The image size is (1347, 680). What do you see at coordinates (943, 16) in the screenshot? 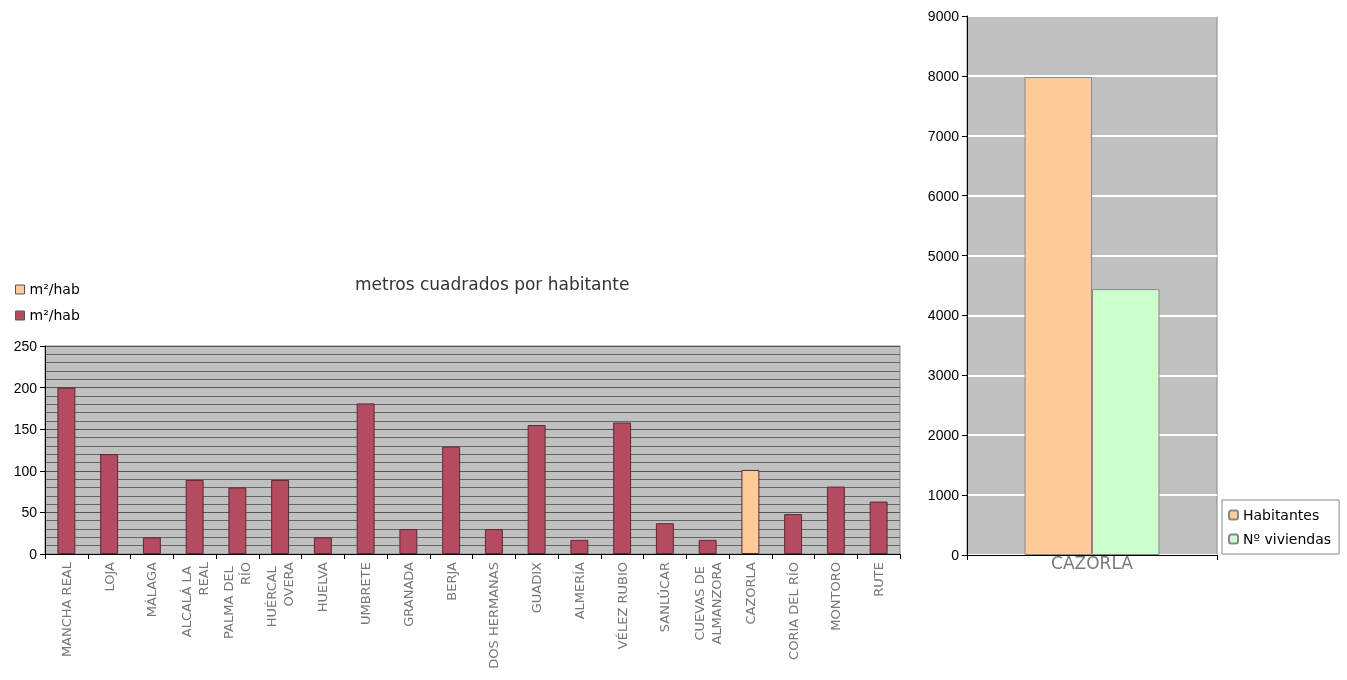
I see `y-tick-label: 9000` at bounding box center [943, 16].